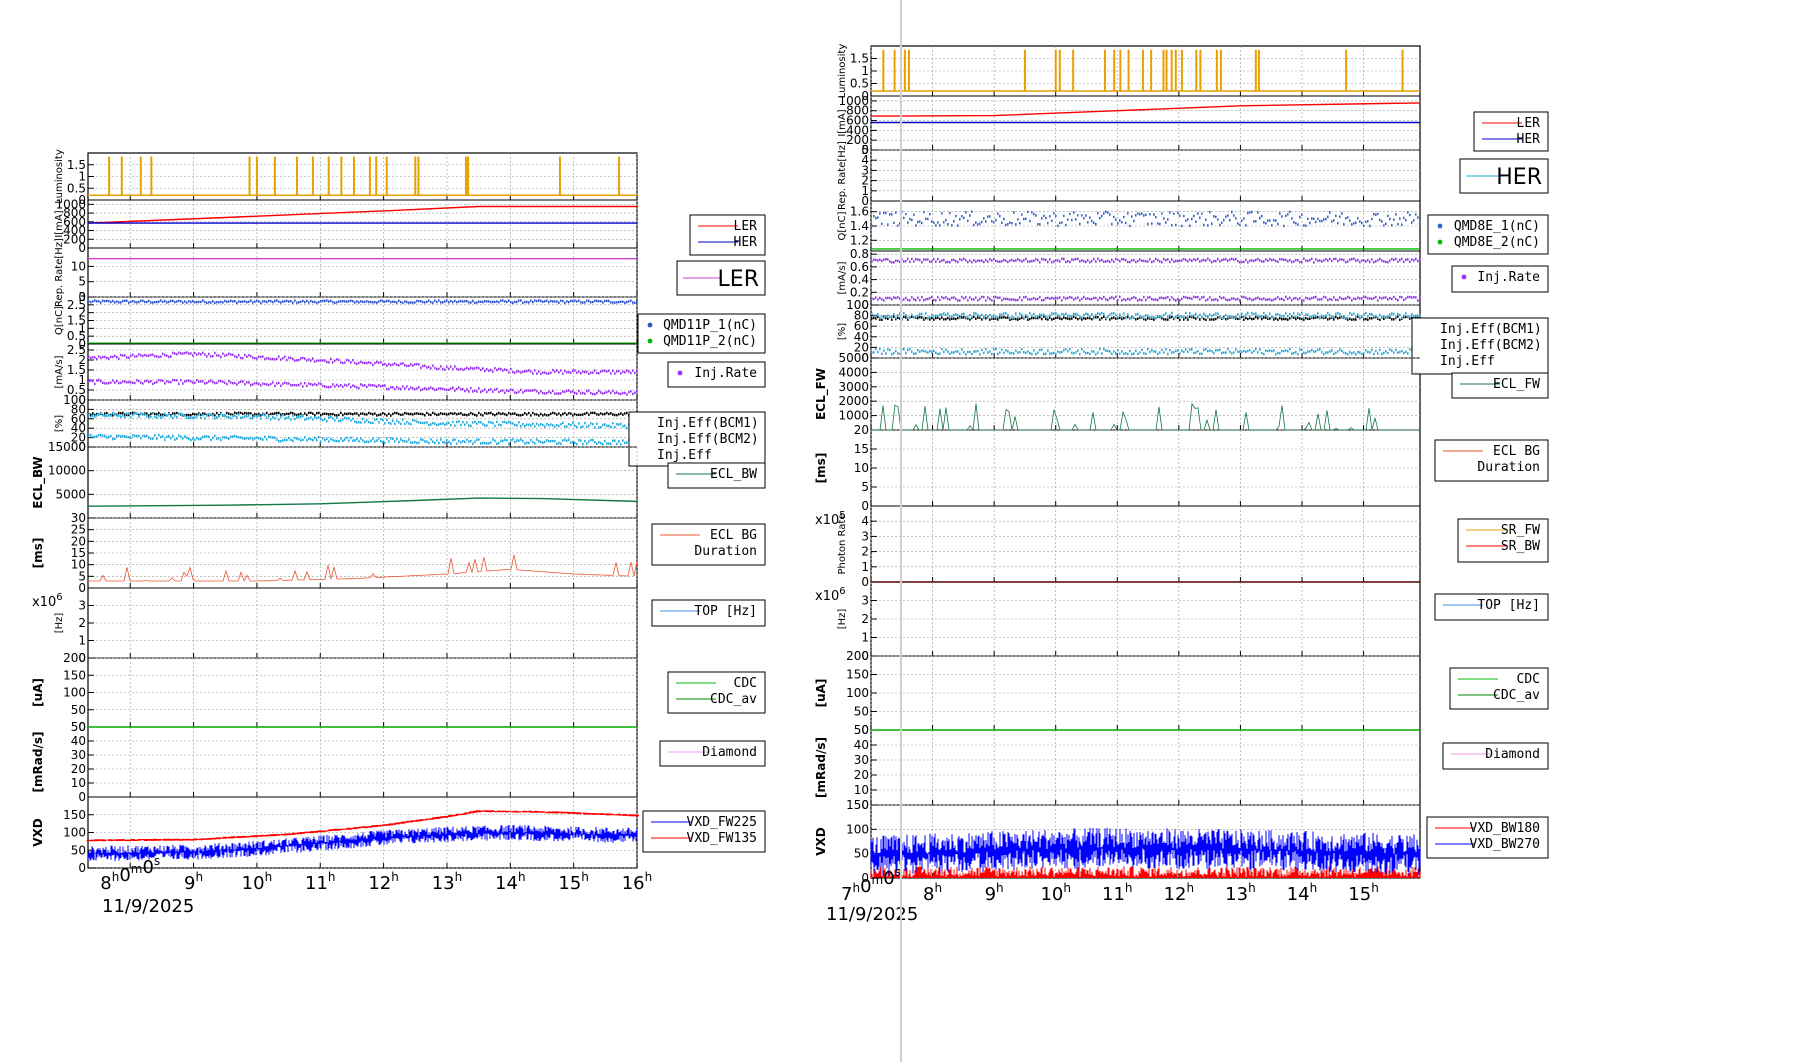 This screenshot has height=1062, width=1806. I want to click on y-tick-label: 800, so click(857, 111).